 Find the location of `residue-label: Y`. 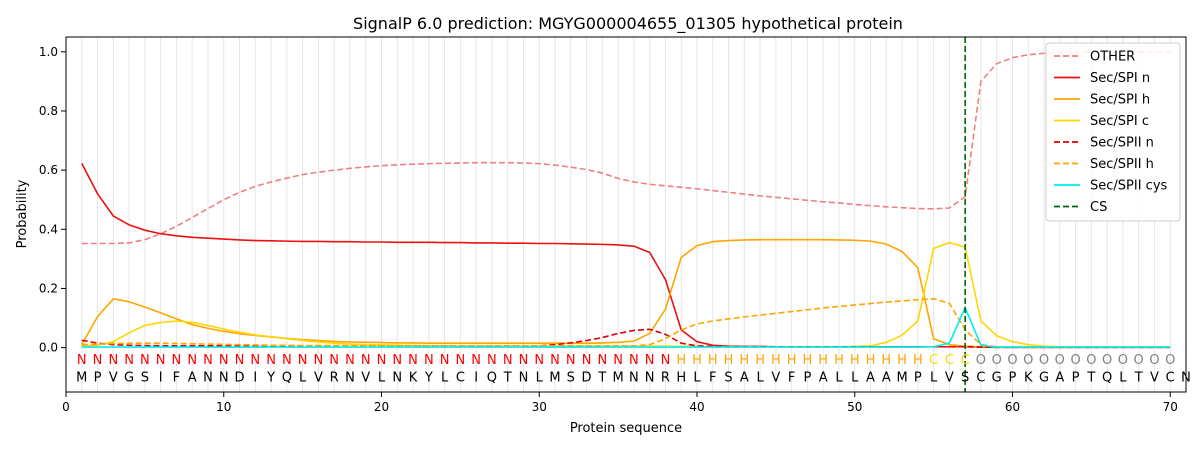

residue-label: Y is located at coordinates (270, 378).